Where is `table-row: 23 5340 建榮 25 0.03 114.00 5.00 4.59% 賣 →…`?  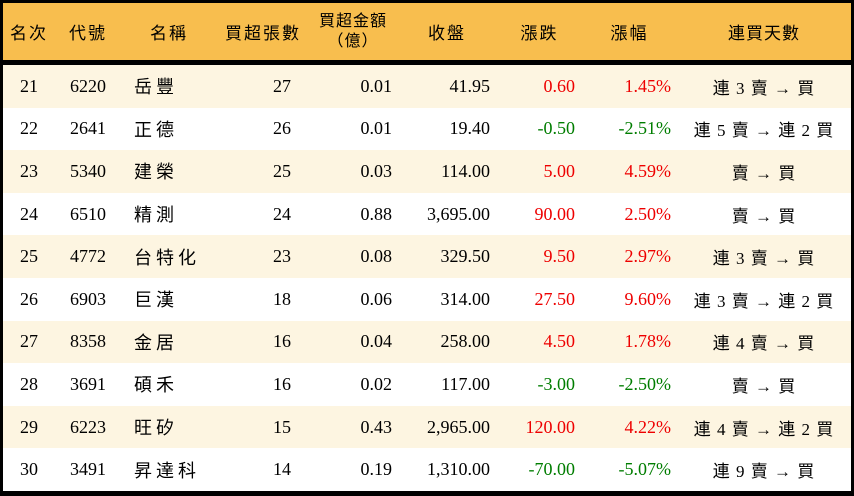 table-row: 23 5340 建榮 25 0.03 114.00 5.00 4.59% 賣 →… is located at coordinates (427, 171).